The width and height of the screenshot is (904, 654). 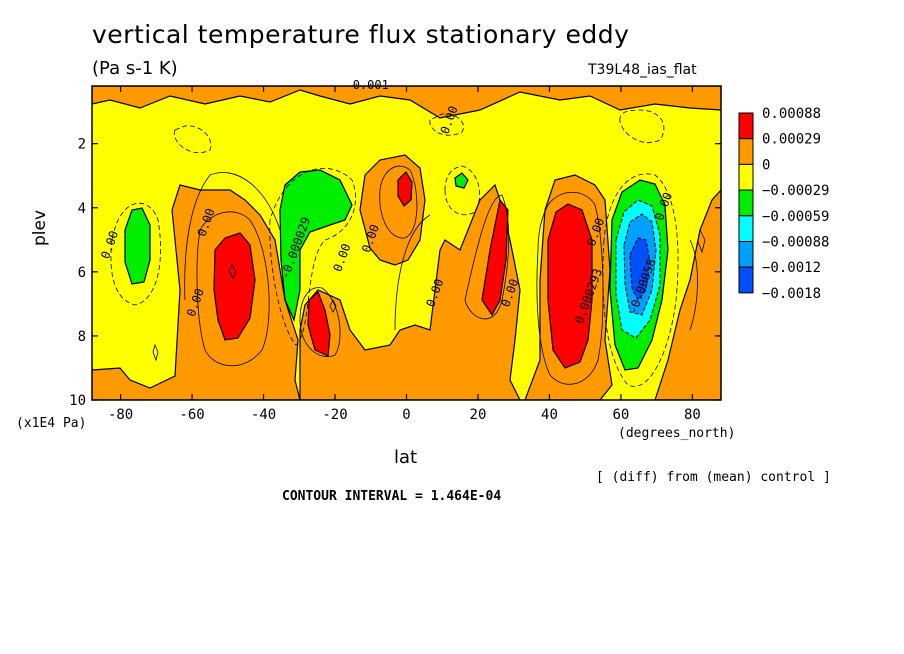 I want to click on y-tick-label: 2, so click(x=82, y=145).